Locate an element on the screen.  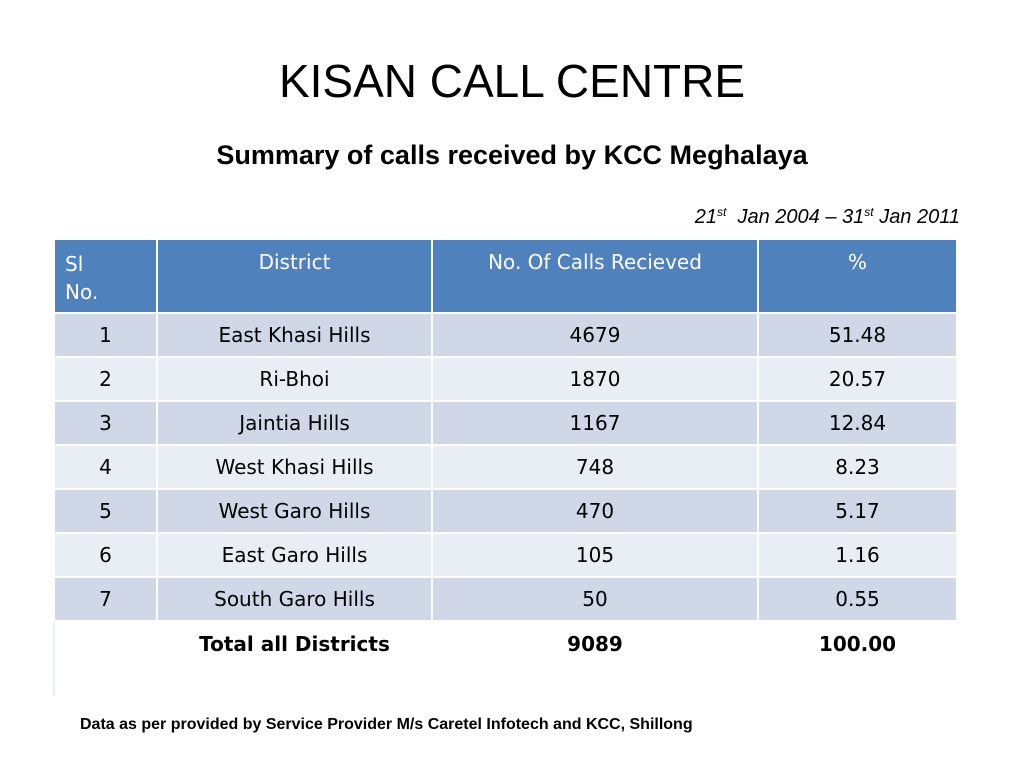
cell-percent: 51.48 is located at coordinates (857, 335).